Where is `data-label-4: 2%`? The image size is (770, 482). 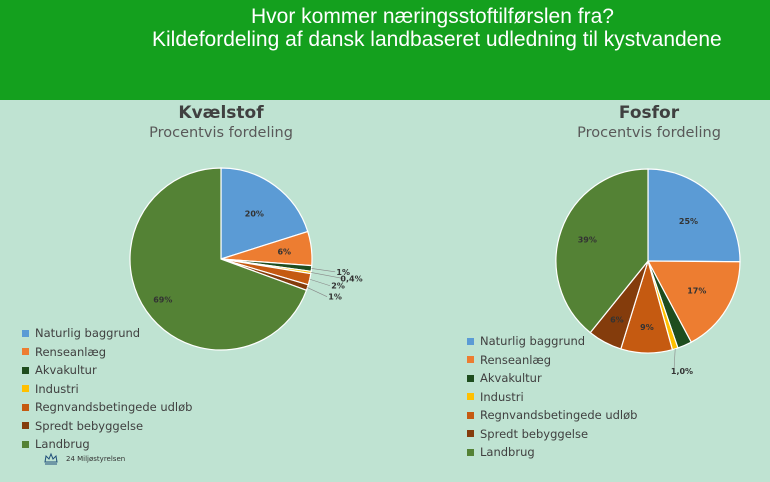
data-label-4: 2% is located at coordinates (338, 286).